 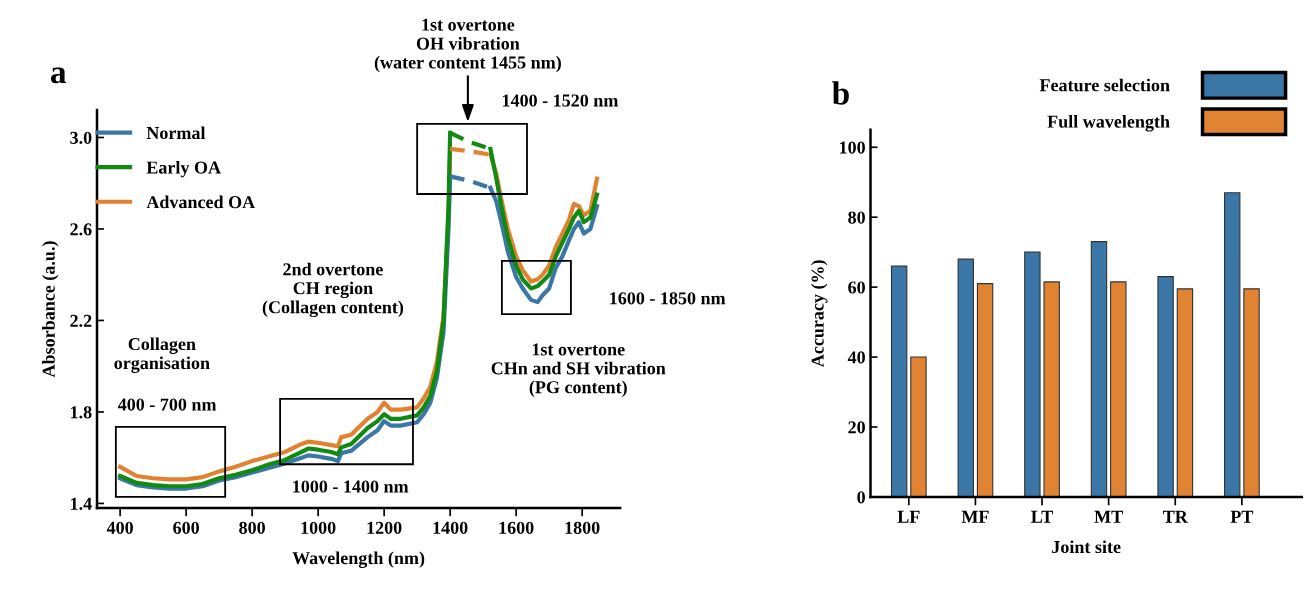 I want to click on annotation: 1600 - 1850 nm, so click(x=668, y=298).